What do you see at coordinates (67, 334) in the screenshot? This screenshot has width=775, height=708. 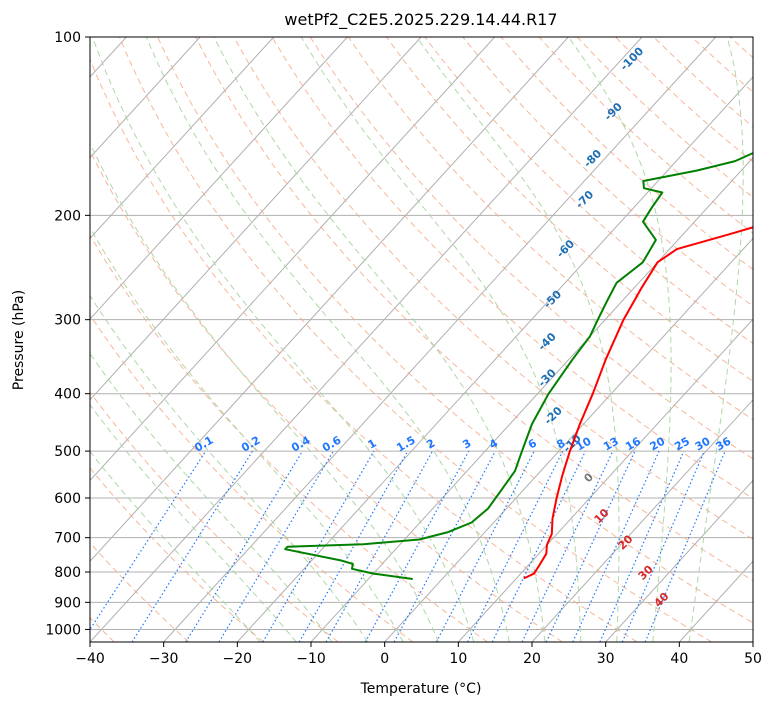 I see `y-axis: 100 200 300 400 500 600 700 800 900 1000` at bounding box center [67, 334].